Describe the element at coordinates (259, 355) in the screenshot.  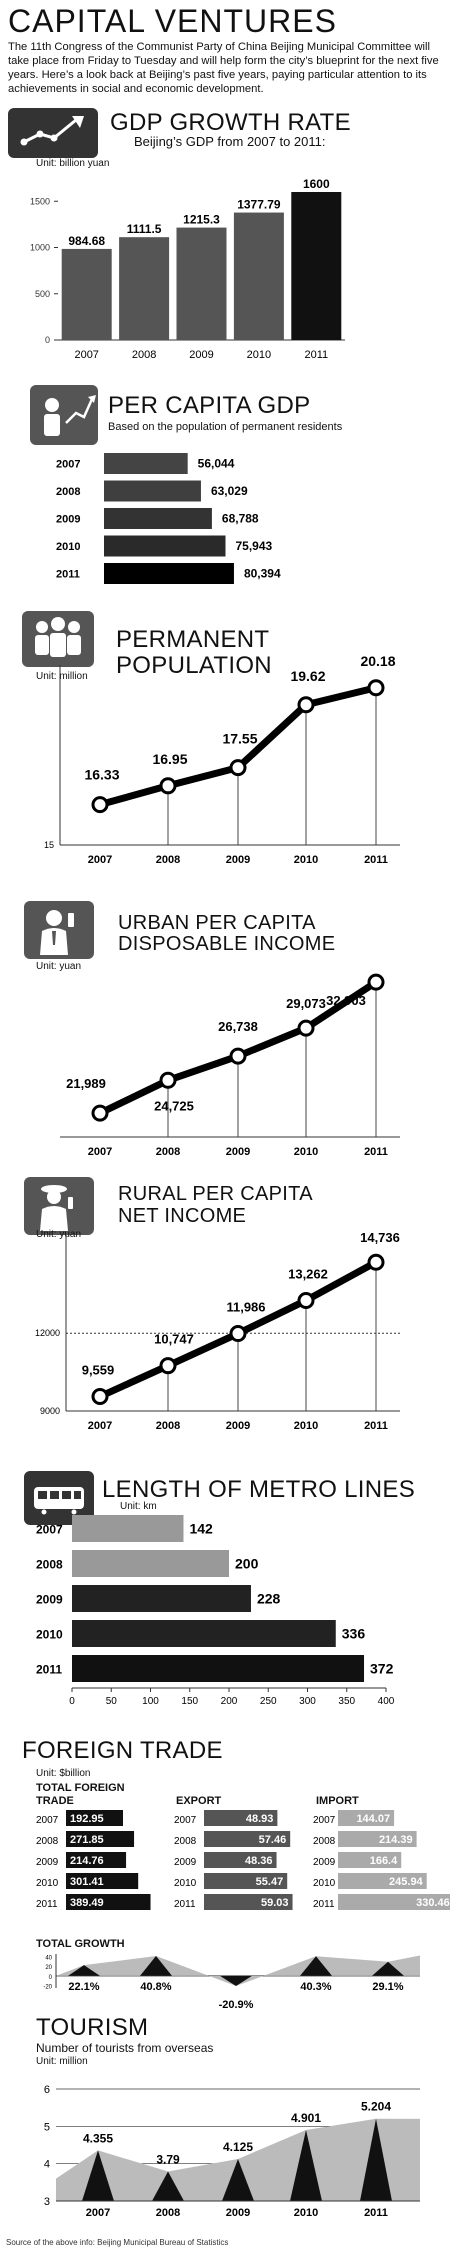
I see `gdp-xtick: 2010` at that location.